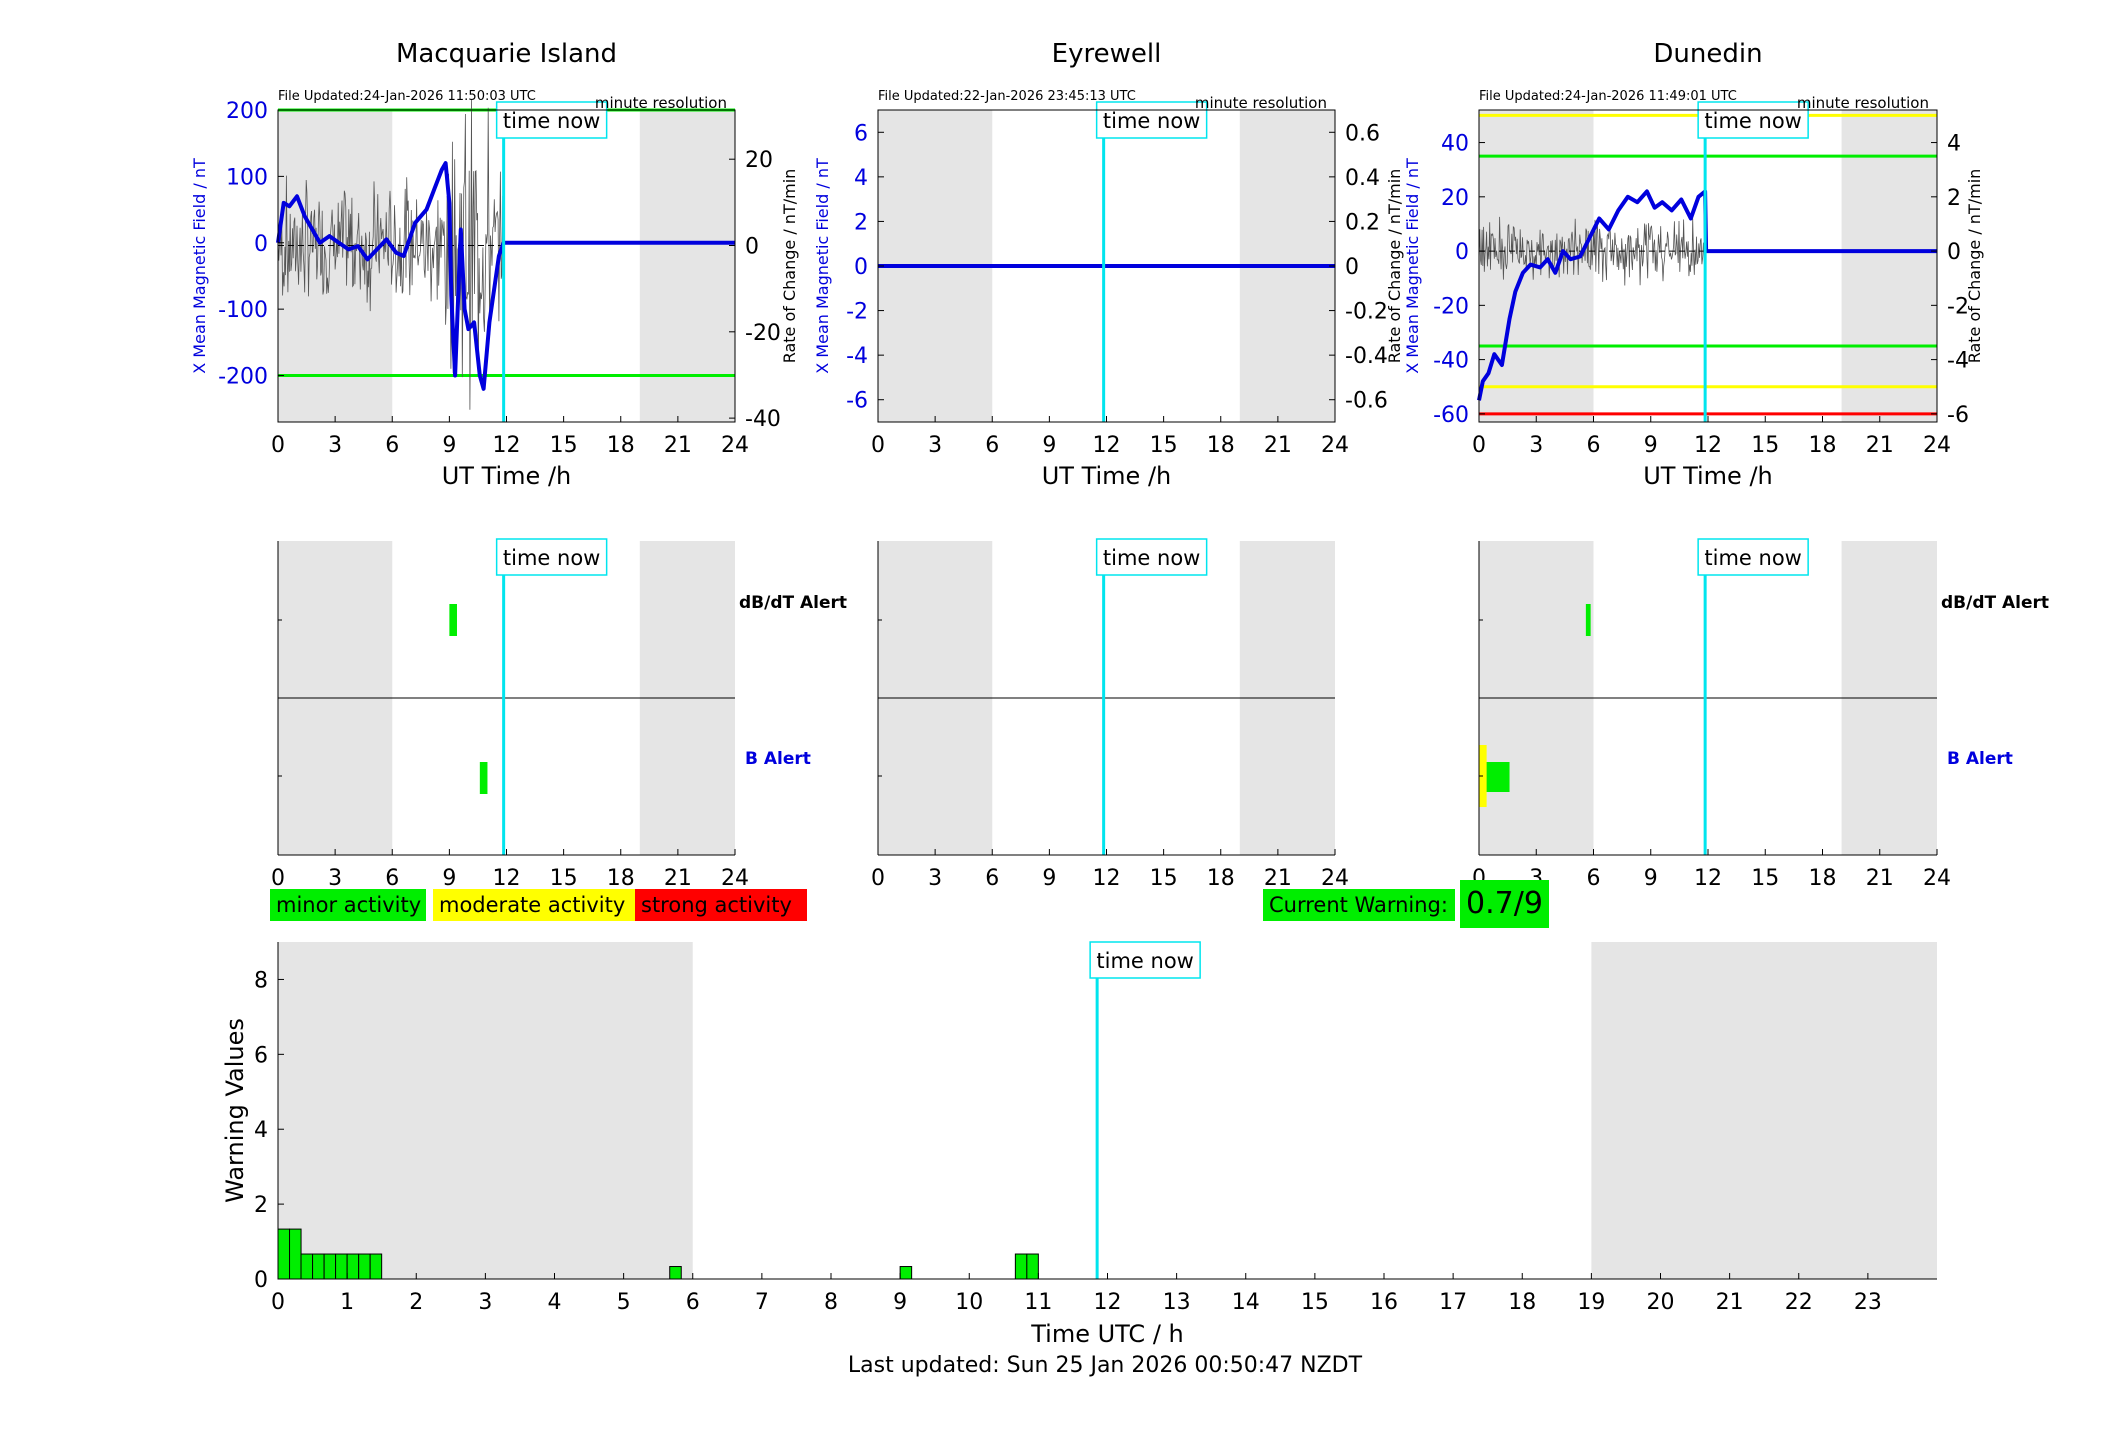 The width and height of the screenshot is (2117, 1437). Describe the element at coordinates (483, 778) in the screenshot. I see `b-alert-bar-minor` at that location.